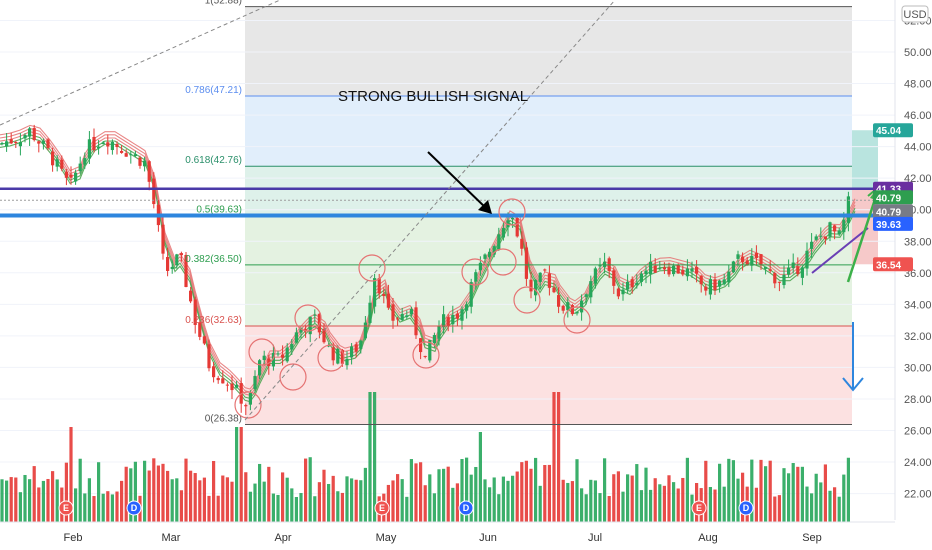 Image resolution: width=932 pixels, height=550 pixels. Describe the element at coordinates (863, 236) in the screenshot. I see `bullish-arrow-line` at that location.